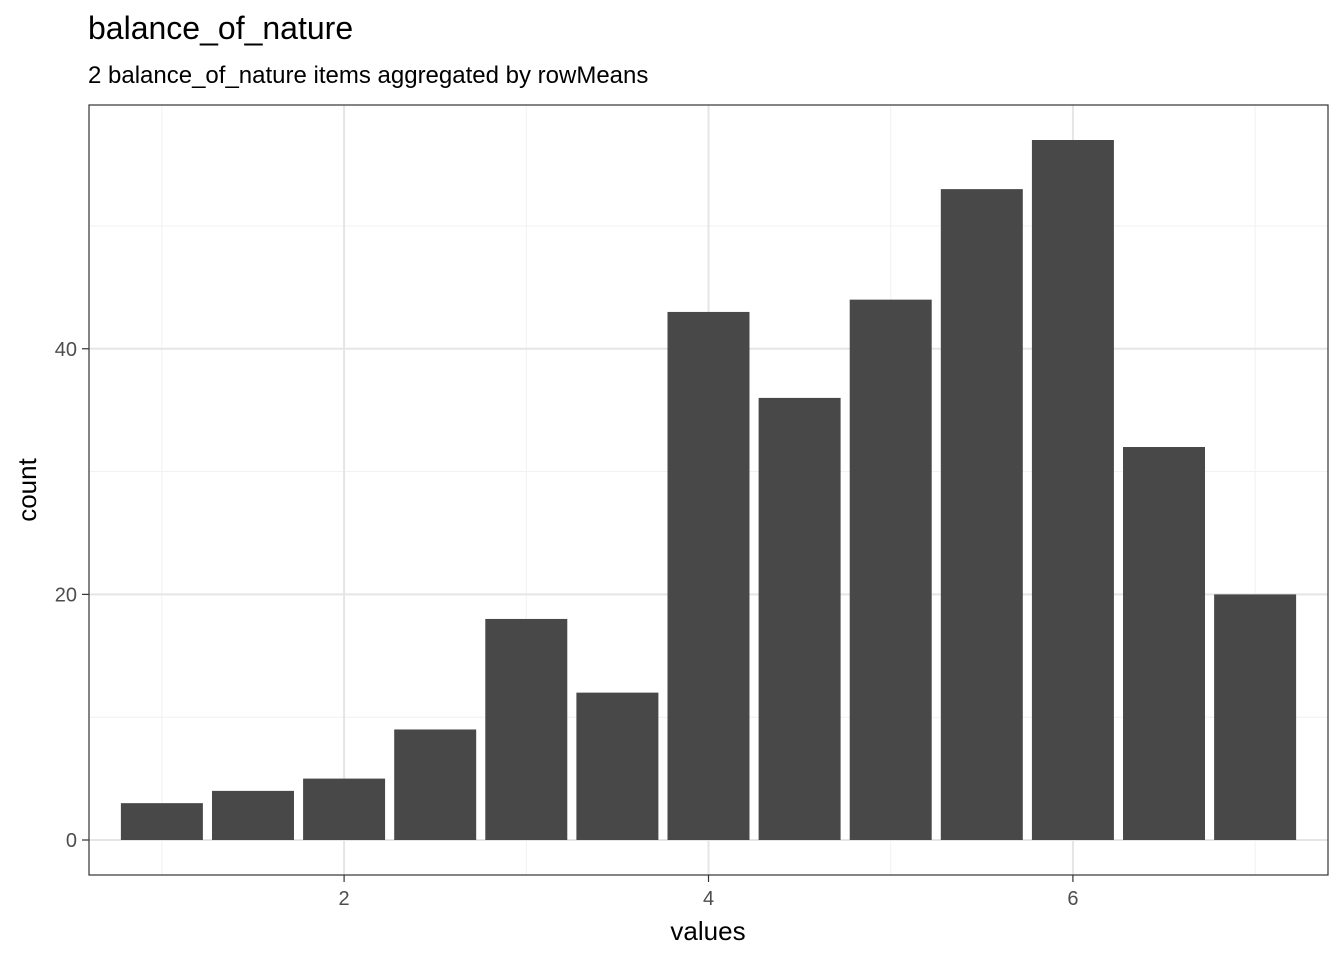 The height and width of the screenshot is (965, 1344). Describe the element at coordinates (707, 931) in the screenshot. I see `x-axis-label: values` at that location.